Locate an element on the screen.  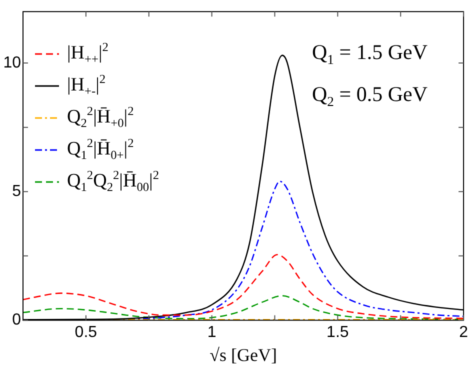
legend-label: |H$_{++}$|$^{2}$ is located at coordinates (87, 54).